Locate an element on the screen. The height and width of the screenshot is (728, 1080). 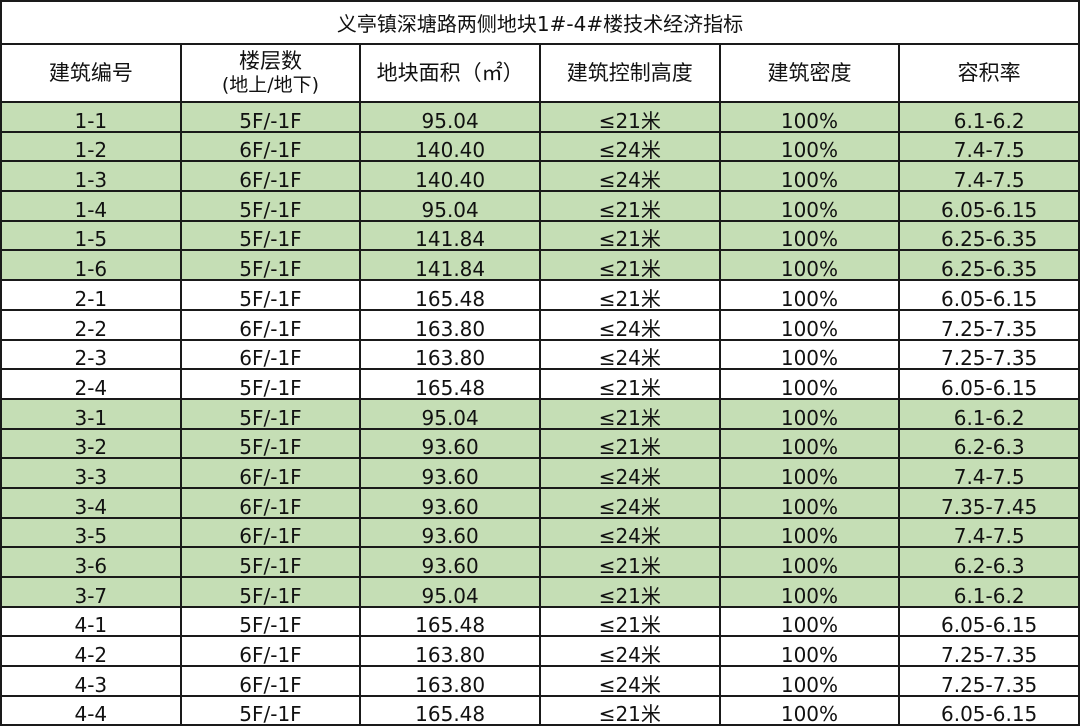
table-row: 4-3 6F/-1F 163.80 ≤24米 100% 7.25-7.35 is located at coordinates (540, 681).